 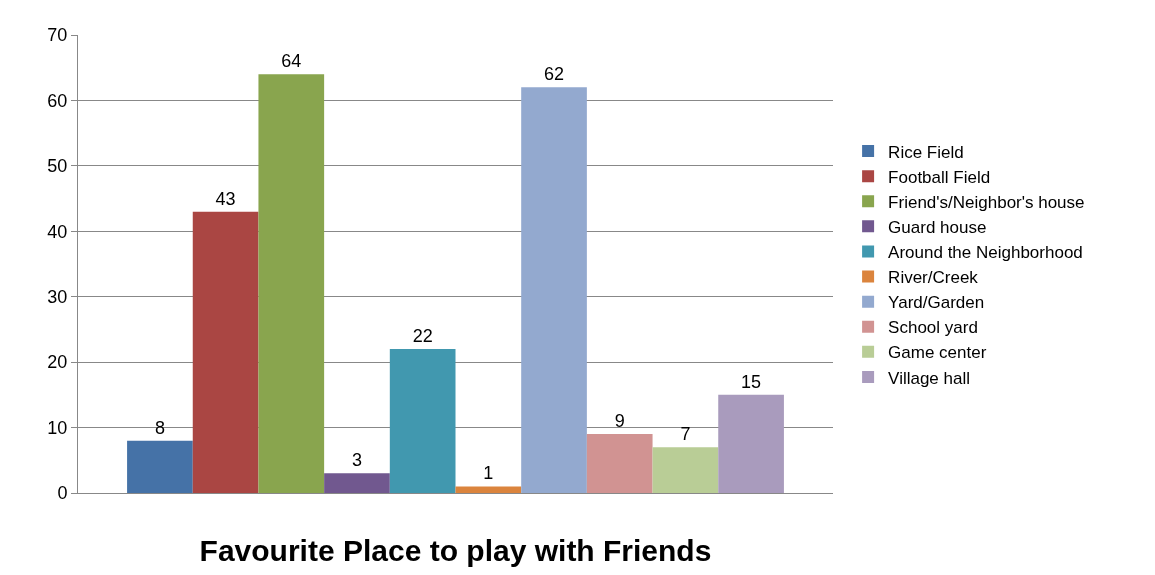 I want to click on y-tick-label: 70, so click(x=57, y=35).